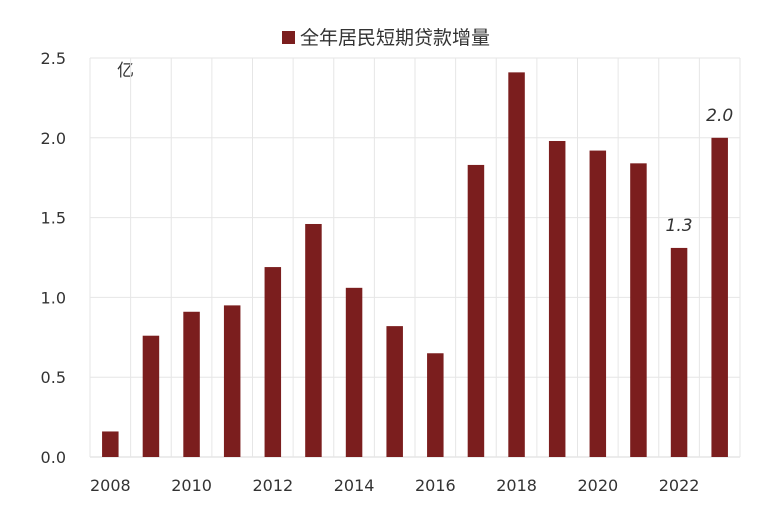 The height and width of the screenshot is (521, 784). What do you see at coordinates (125, 71) in the screenshot?
I see `unit-label: 亿` at bounding box center [125, 71].